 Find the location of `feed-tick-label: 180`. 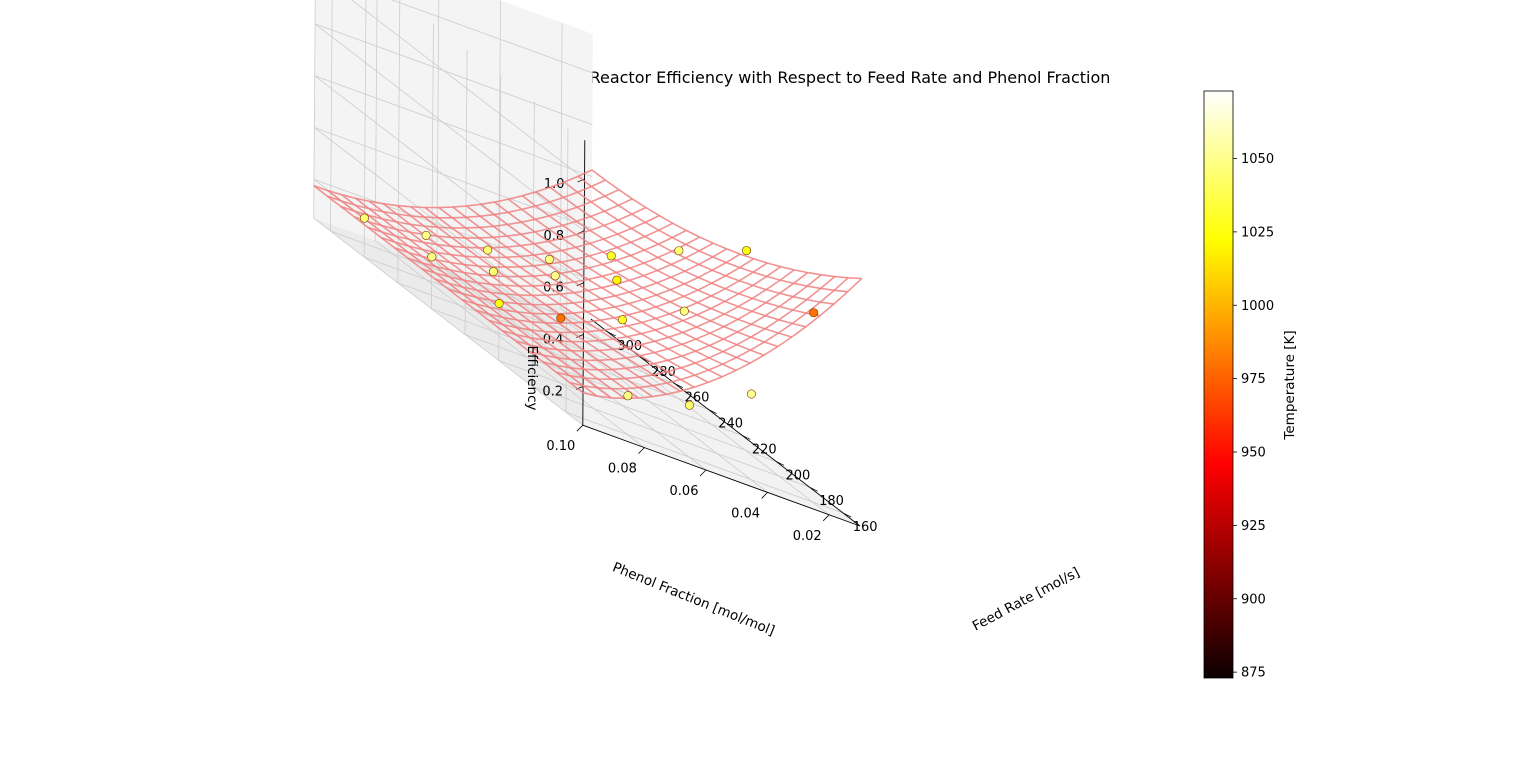

feed-tick-label: 180 is located at coordinates (831, 501).